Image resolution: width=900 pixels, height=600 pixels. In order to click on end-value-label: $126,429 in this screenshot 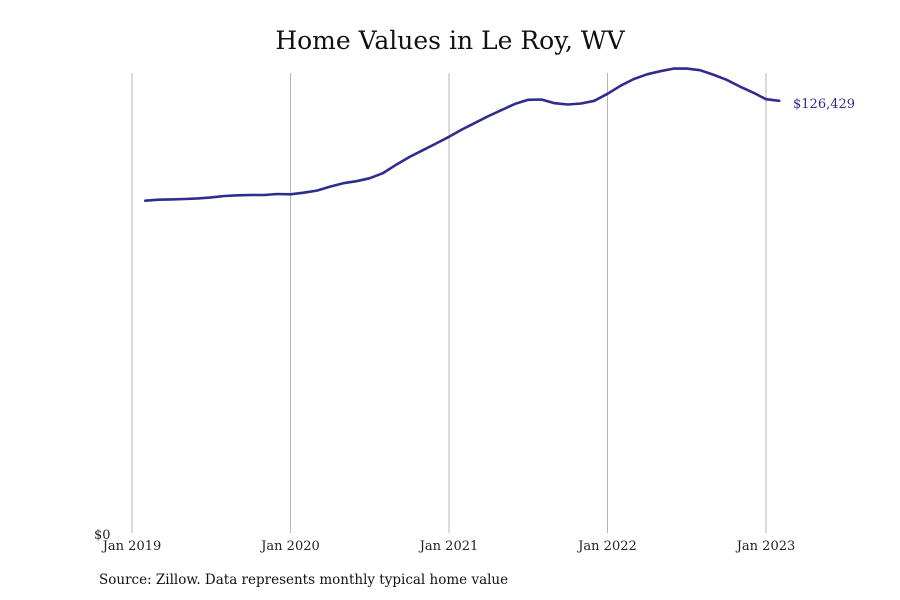, I will do `click(824, 104)`.